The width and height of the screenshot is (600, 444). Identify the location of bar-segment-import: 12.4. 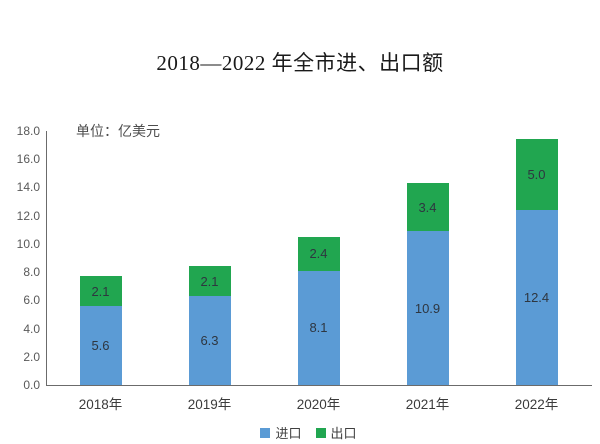
(536, 297).